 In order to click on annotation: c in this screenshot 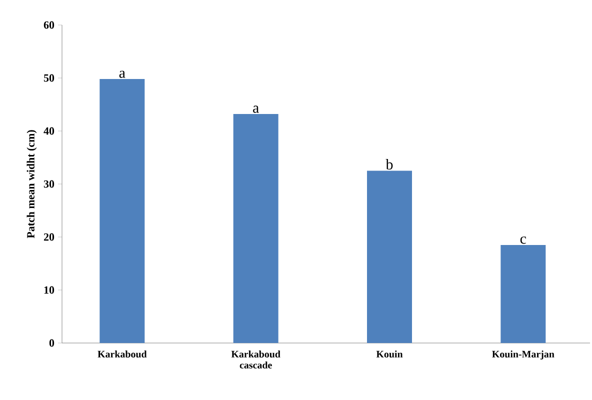, I will do `click(523, 240)`.